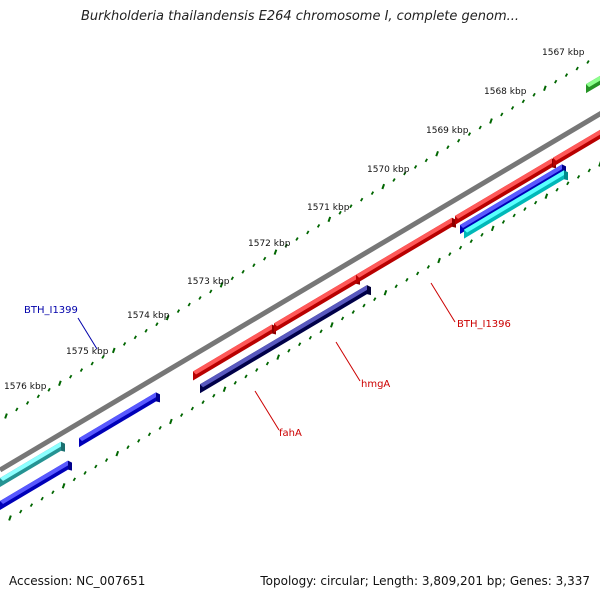  I want to click on ruler-tick-label: 1576 kbp, so click(25, 387).